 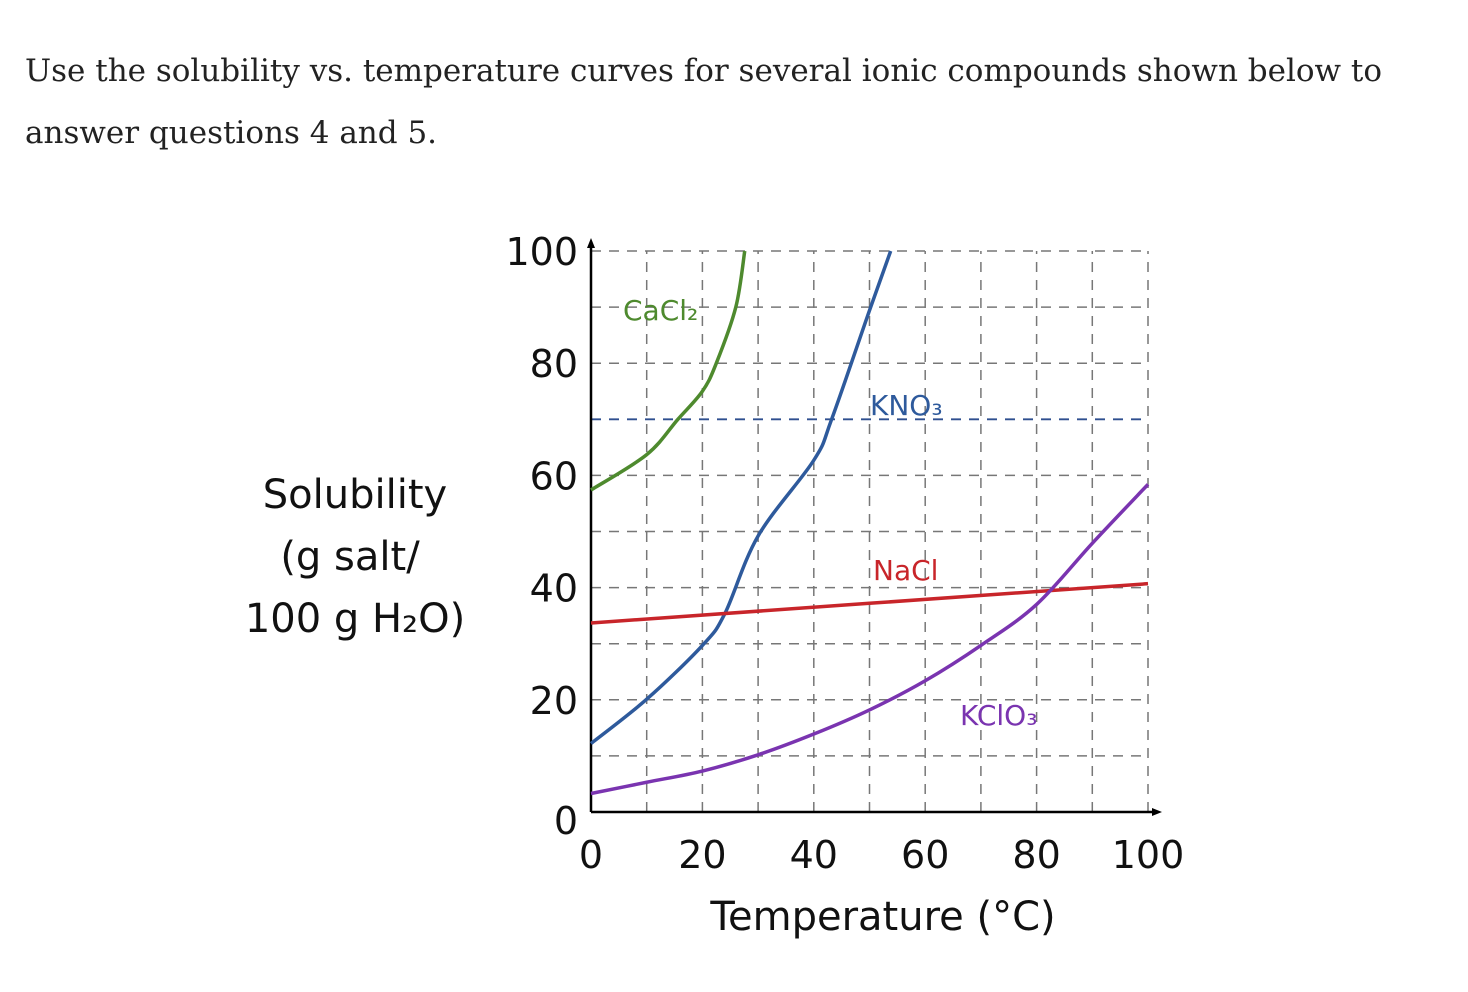 I want to click on y-tick-label: 60, so click(x=554, y=476).